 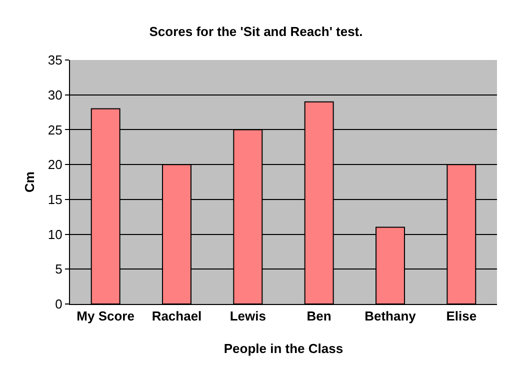 What do you see at coordinates (319, 316) in the screenshot?
I see `x-tick-label: Ben` at bounding box center [319, 316].